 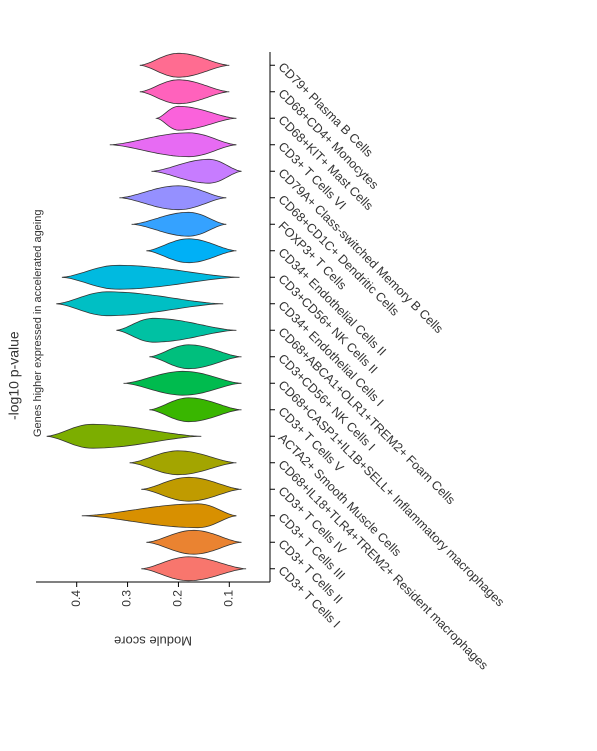 What do you see at coordinates (127, 598) in the screenshot?
I see `y-tick-label: 0.3` at bounding box center [127, 598].